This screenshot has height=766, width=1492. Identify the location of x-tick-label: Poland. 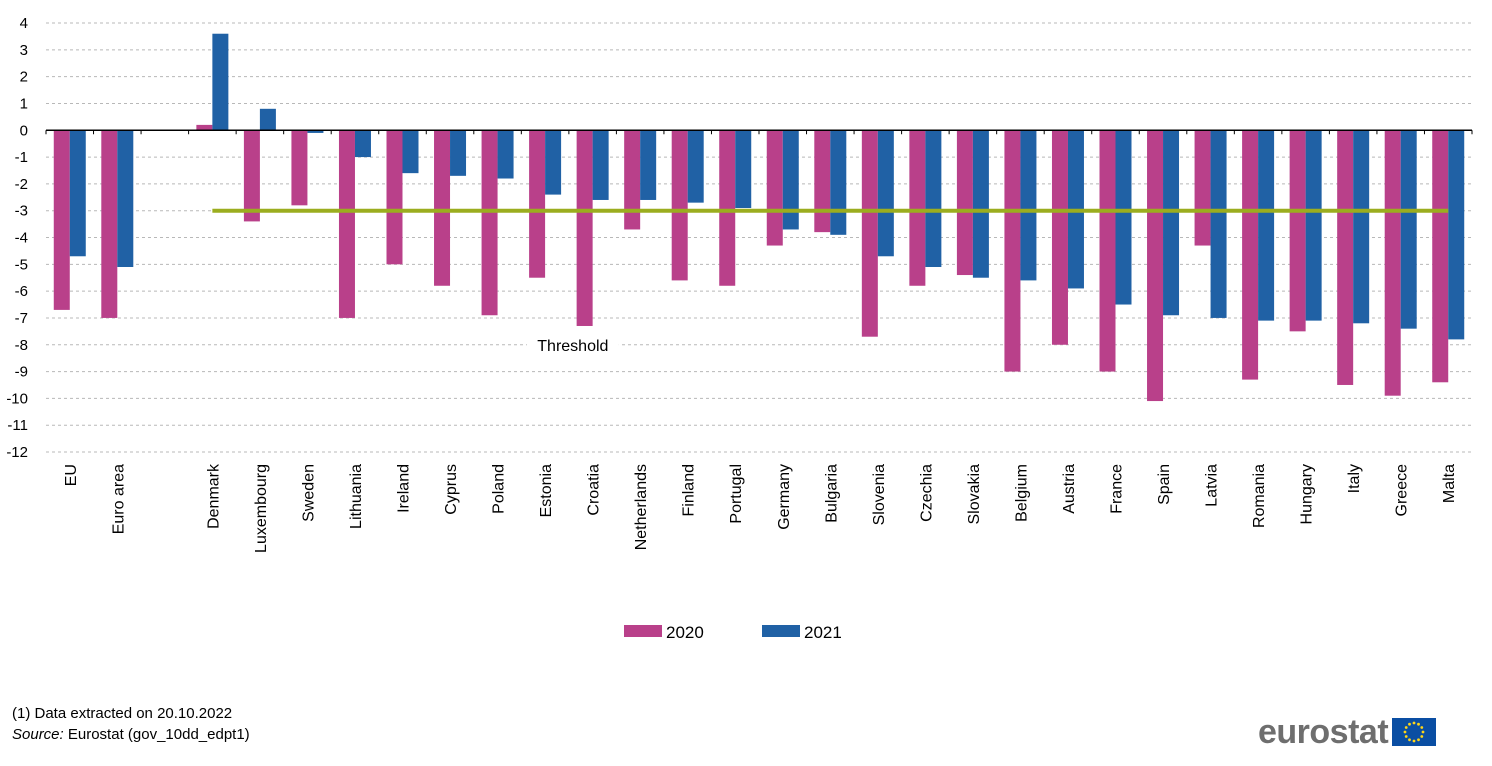
(499, 489).